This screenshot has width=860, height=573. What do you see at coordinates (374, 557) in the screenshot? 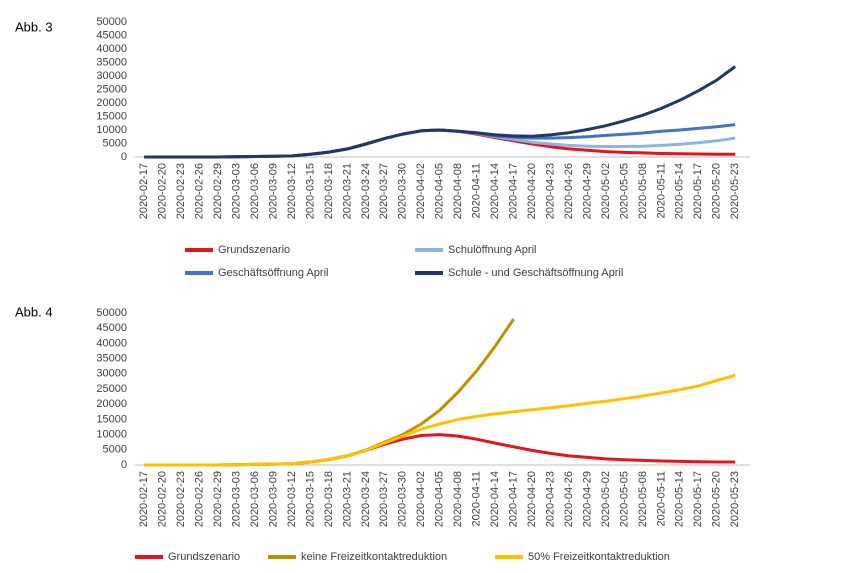
I see `legend-label: keine Freizeitkontaktreduktion` at bounding box center [374, 557].